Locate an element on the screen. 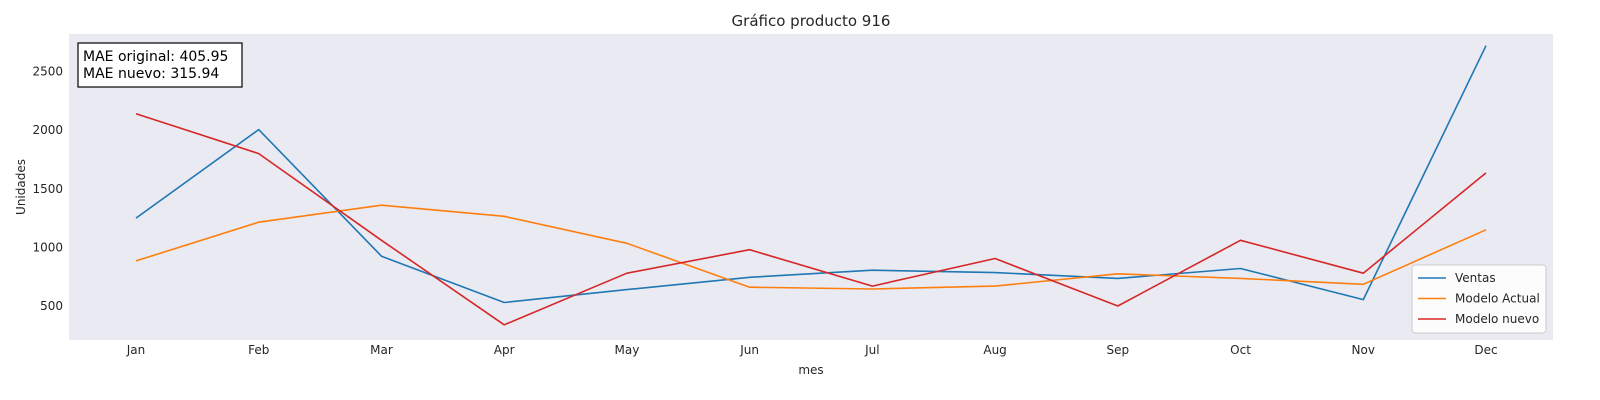  legend-label: Ventas is located at coordinates (1475, 278).